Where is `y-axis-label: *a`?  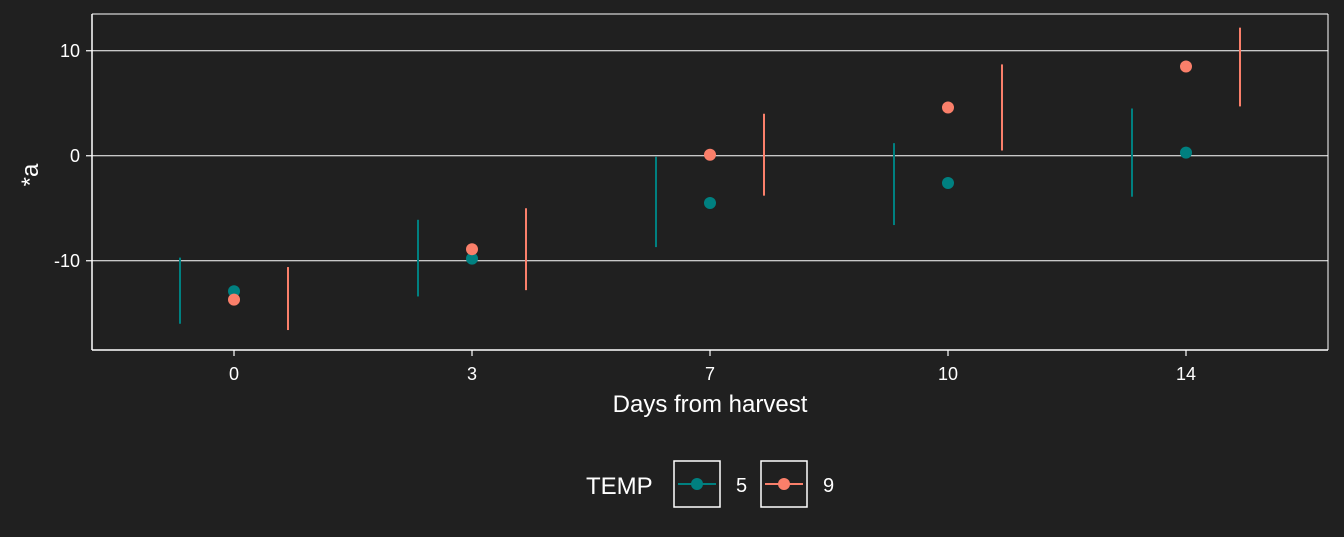
y-axis-label: *a is located at coordinates (30, 174).